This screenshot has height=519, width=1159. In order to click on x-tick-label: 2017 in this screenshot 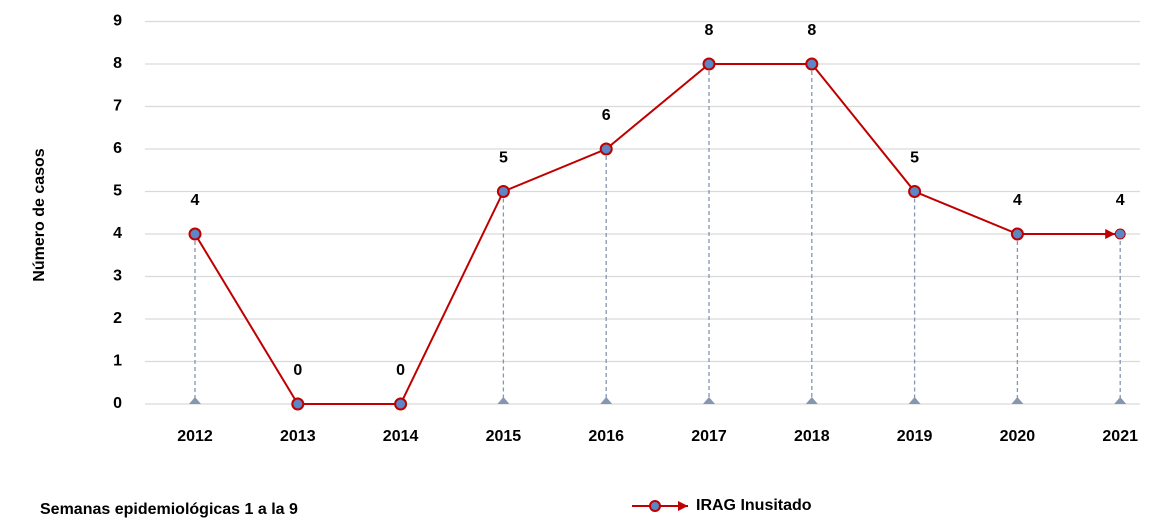, I will do `click(709, 436)`.